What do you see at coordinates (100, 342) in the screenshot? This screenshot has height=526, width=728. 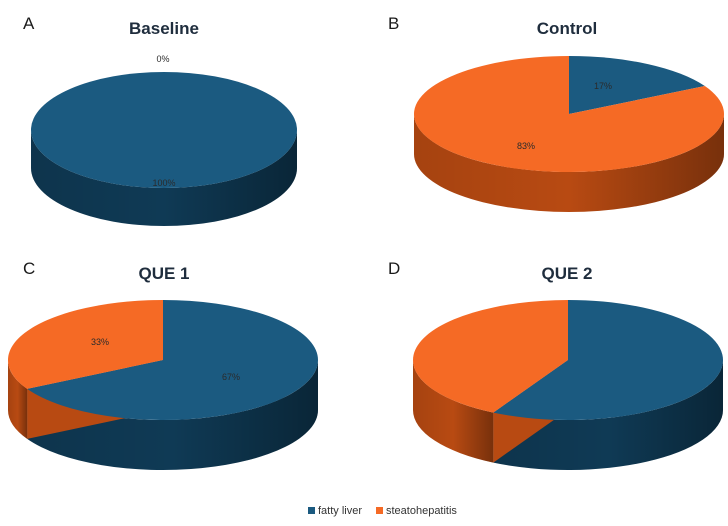 I see `data-label-steatohepatitis: 33%` at bounding box center [100, 342].